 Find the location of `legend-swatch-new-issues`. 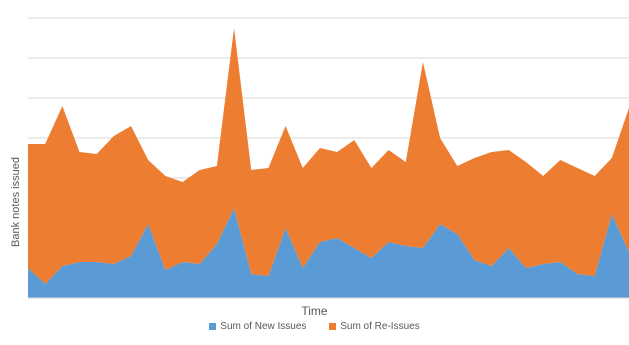

legend-swatch-new-issues is located at coordinates (213, 326).